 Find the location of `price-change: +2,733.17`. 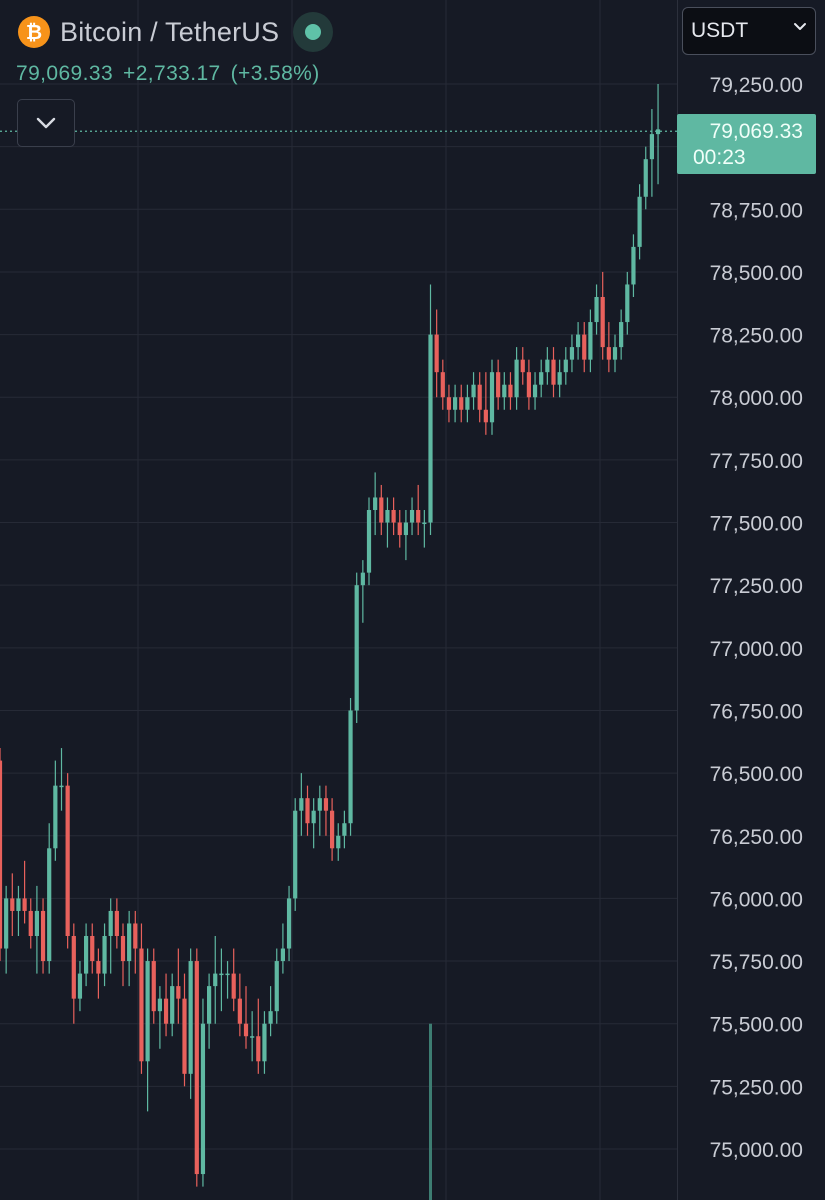

price-change: +2,733.17 is located at coordinates (172, 73).